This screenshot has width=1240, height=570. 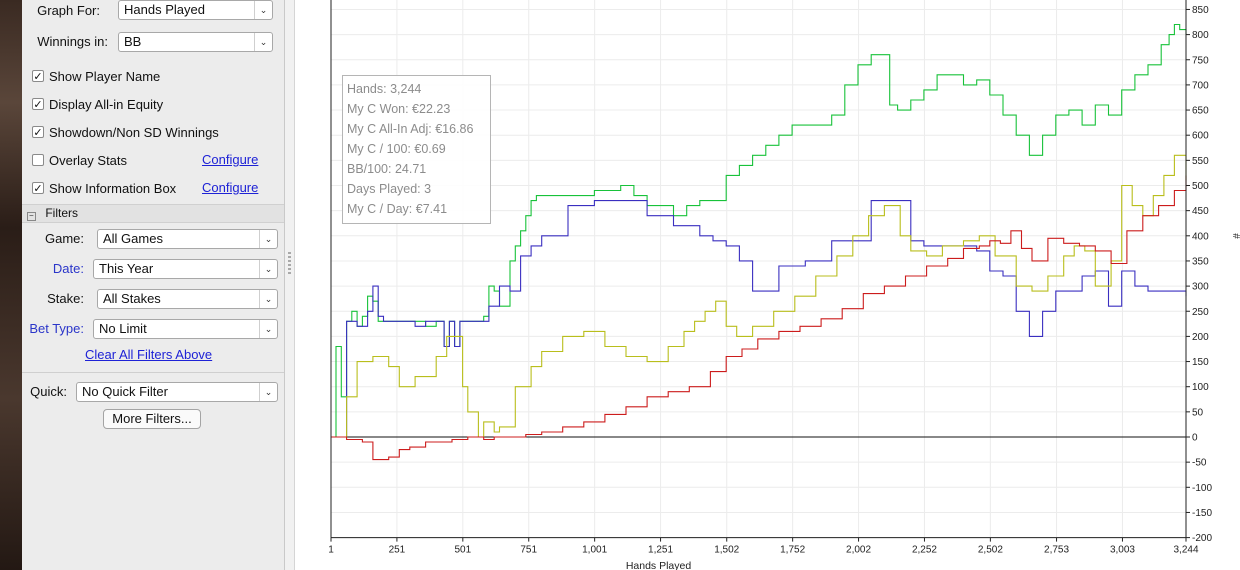 I want to click on y-tick-label: 50, so click(x=1198, y=412).